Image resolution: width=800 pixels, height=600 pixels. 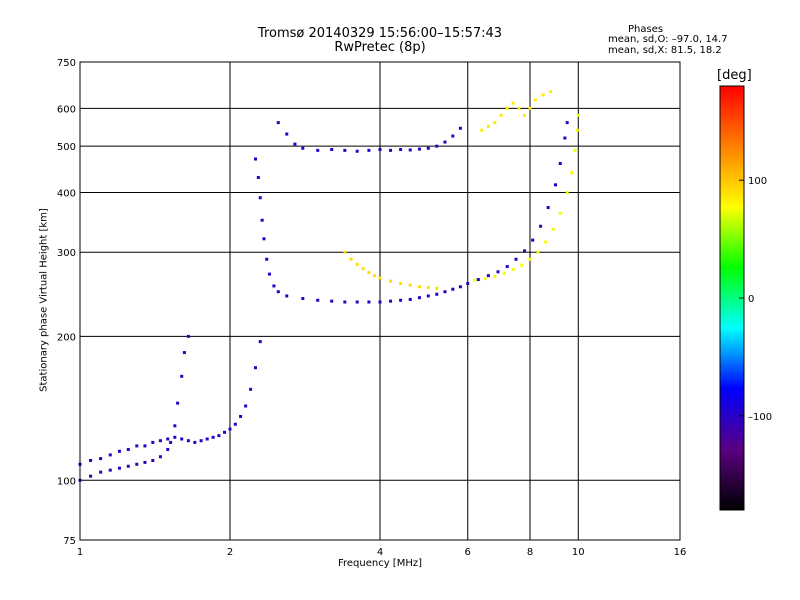 What do you see at coordinates (380, 47) in the screenshot?
I see `chart-subtitle: RwPretec (8p)` at bounding box center [380, 47].